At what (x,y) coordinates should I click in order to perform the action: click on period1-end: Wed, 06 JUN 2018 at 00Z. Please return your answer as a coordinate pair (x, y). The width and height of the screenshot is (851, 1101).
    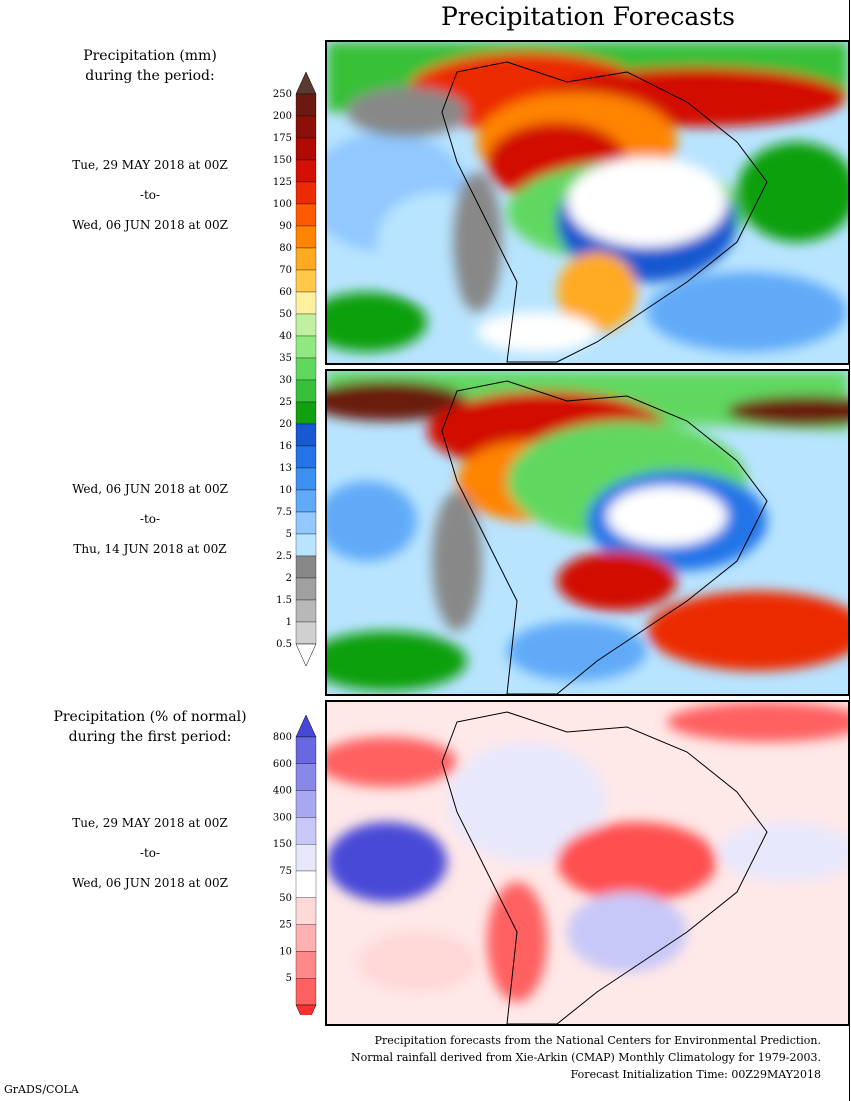
    Looking at the image, I should click on (150, 225).